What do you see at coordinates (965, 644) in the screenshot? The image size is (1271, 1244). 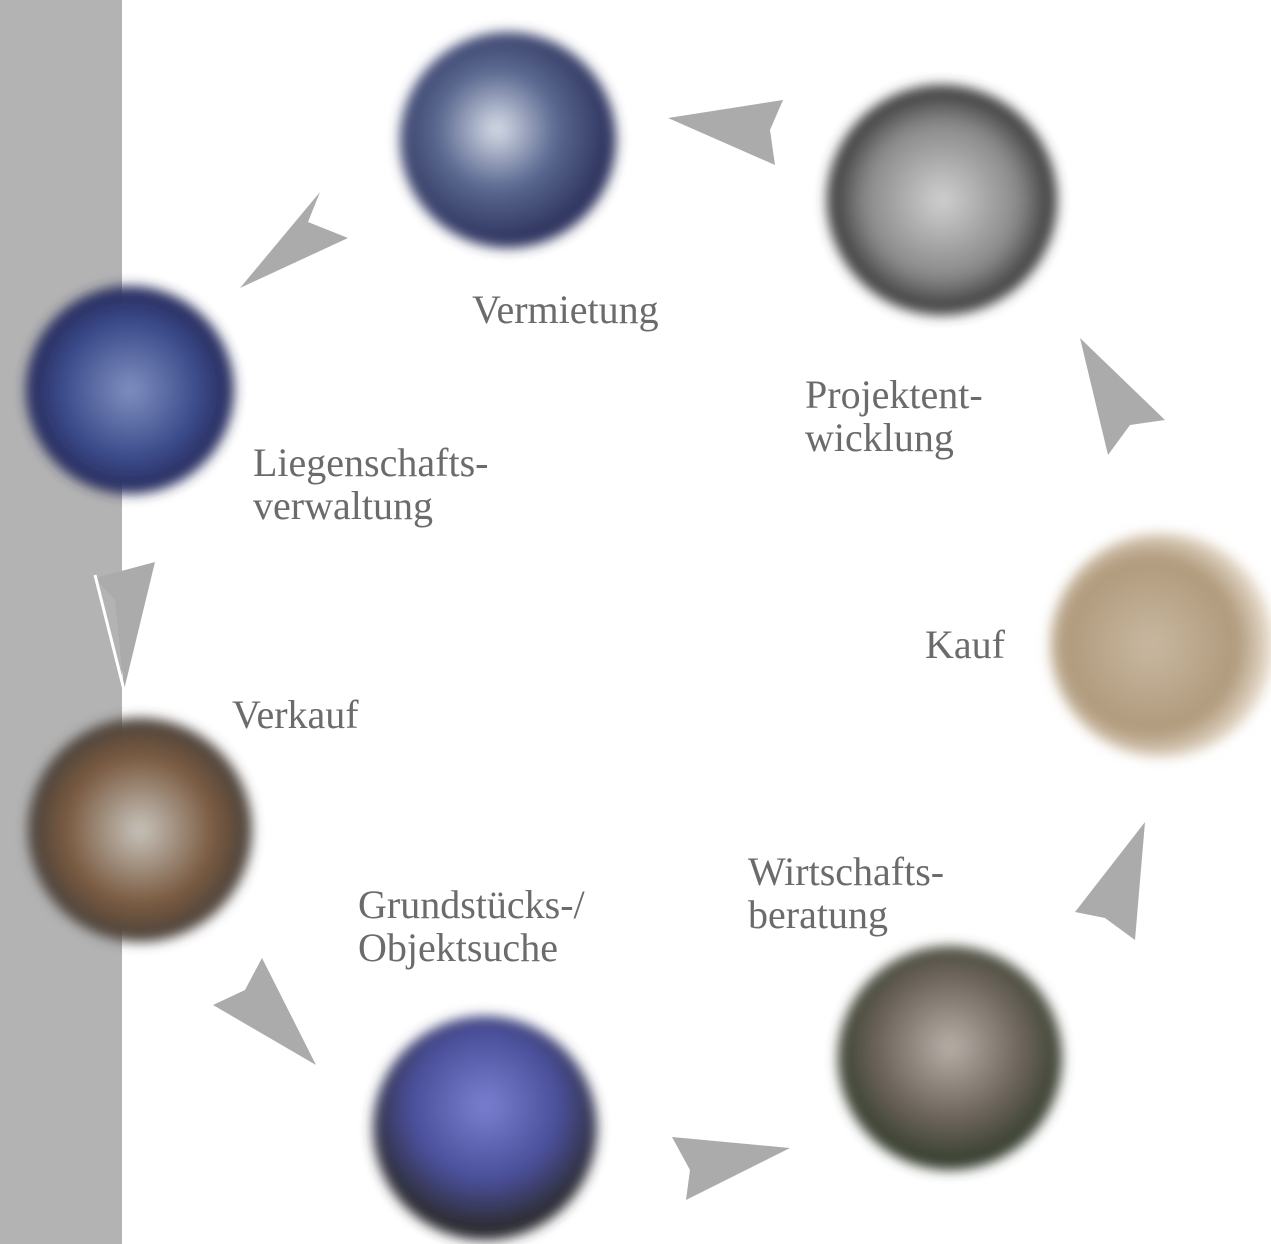 I see `node-label: Kauf` at bounding box center [965, 644].